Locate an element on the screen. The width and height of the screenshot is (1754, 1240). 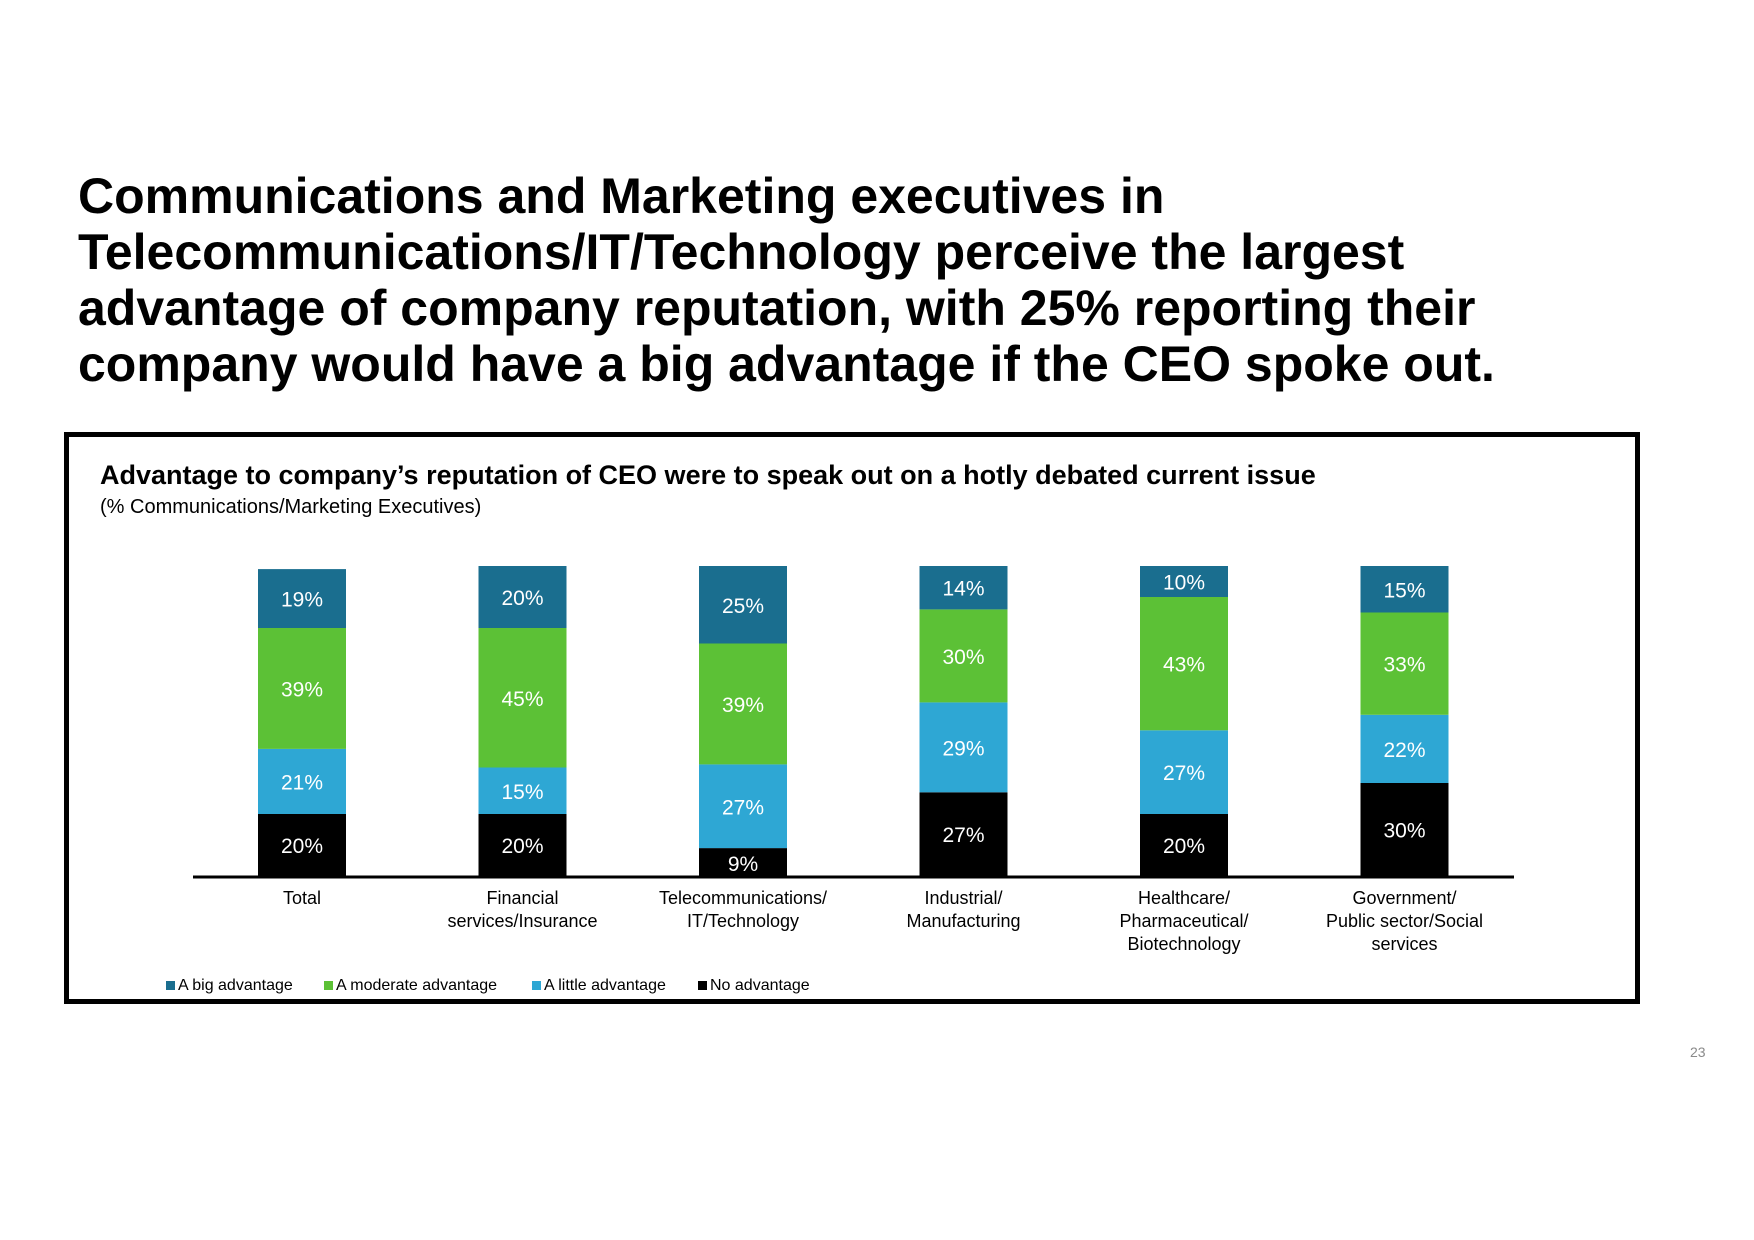
legend-swatch-little is located at coordinates (536, 985).